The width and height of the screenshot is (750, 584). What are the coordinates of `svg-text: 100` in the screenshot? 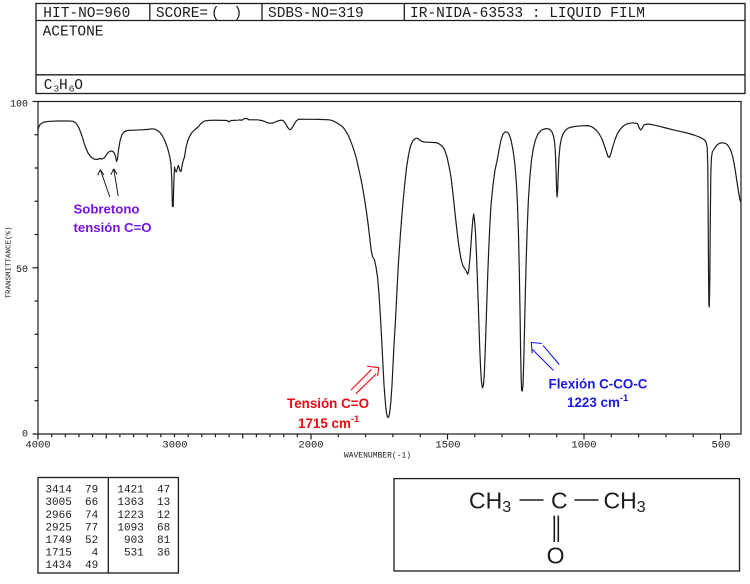 It's located at (19, 105).